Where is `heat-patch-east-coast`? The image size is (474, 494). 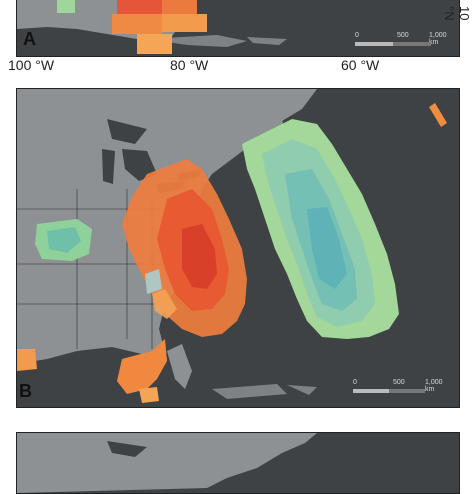
heat-patch-east-coast is located at coordinates (184, 248).